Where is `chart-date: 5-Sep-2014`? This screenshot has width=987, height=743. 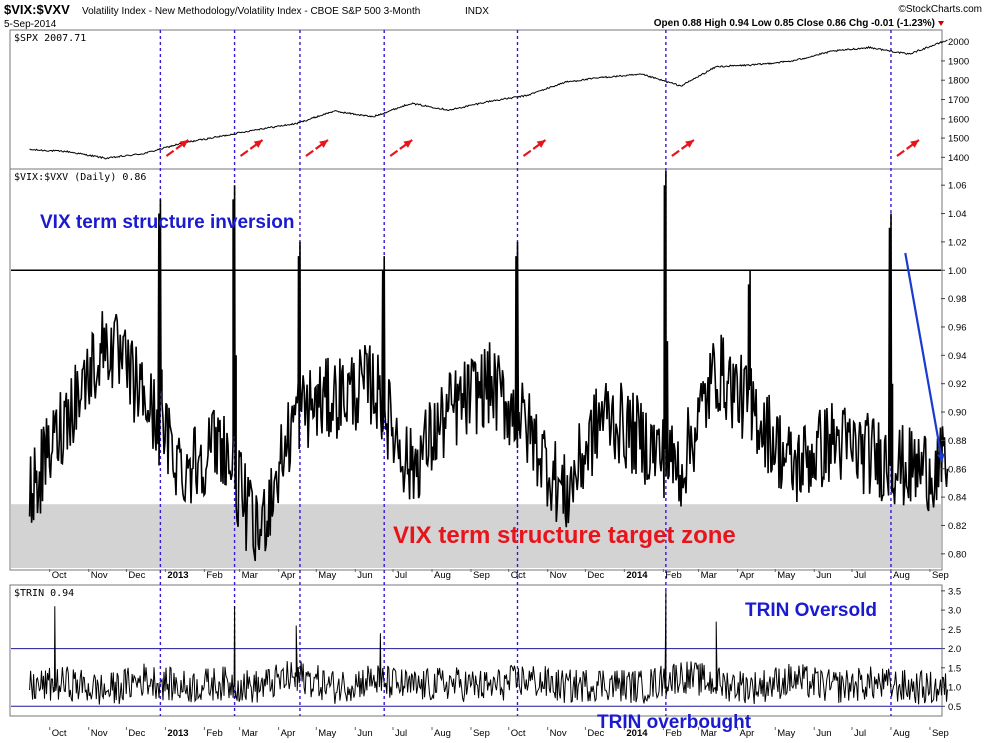 chart-date: 5-Sep-2014 is located at coordinates (30, 24).